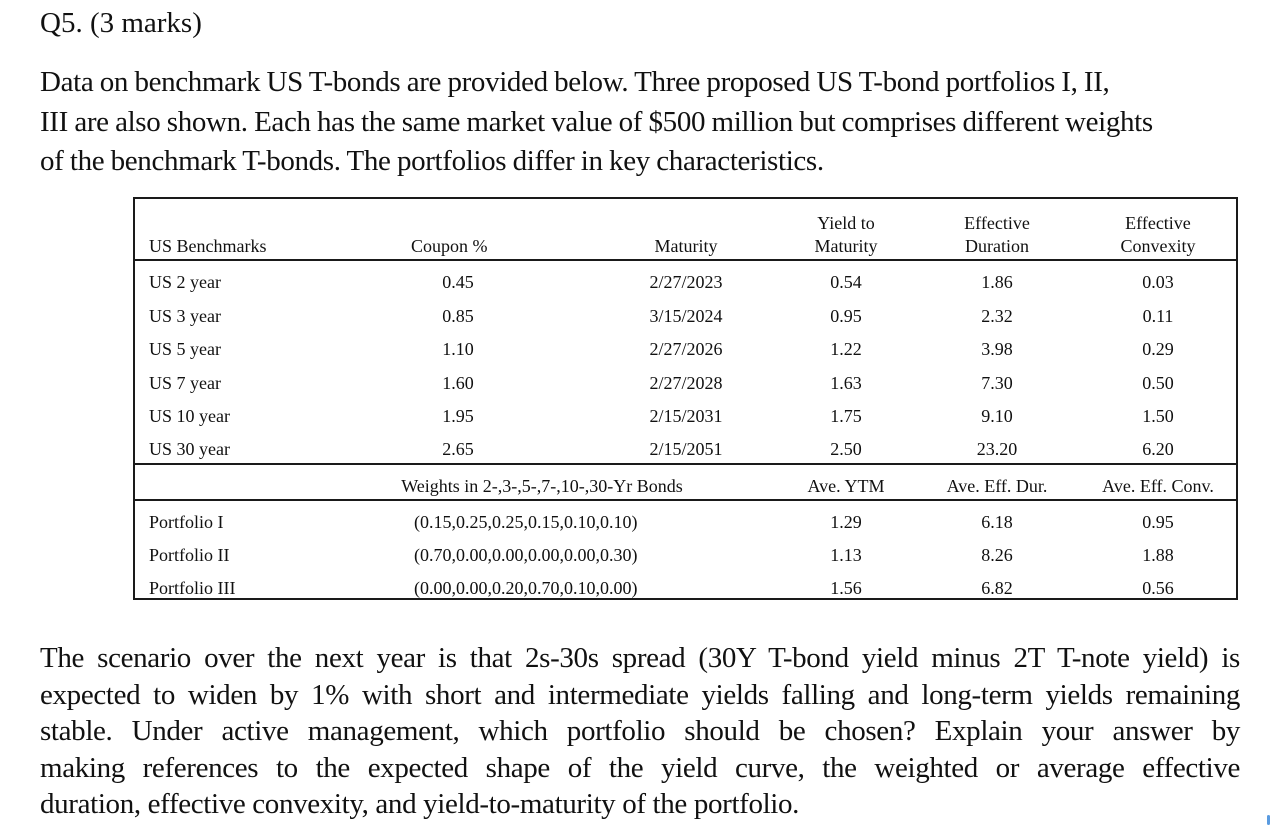 The image size is (1270, 830). What do you see at coordinates (997, 416) in the screenshot?
I see `bond-duration: 9.10` at bounding box center [997, 416].